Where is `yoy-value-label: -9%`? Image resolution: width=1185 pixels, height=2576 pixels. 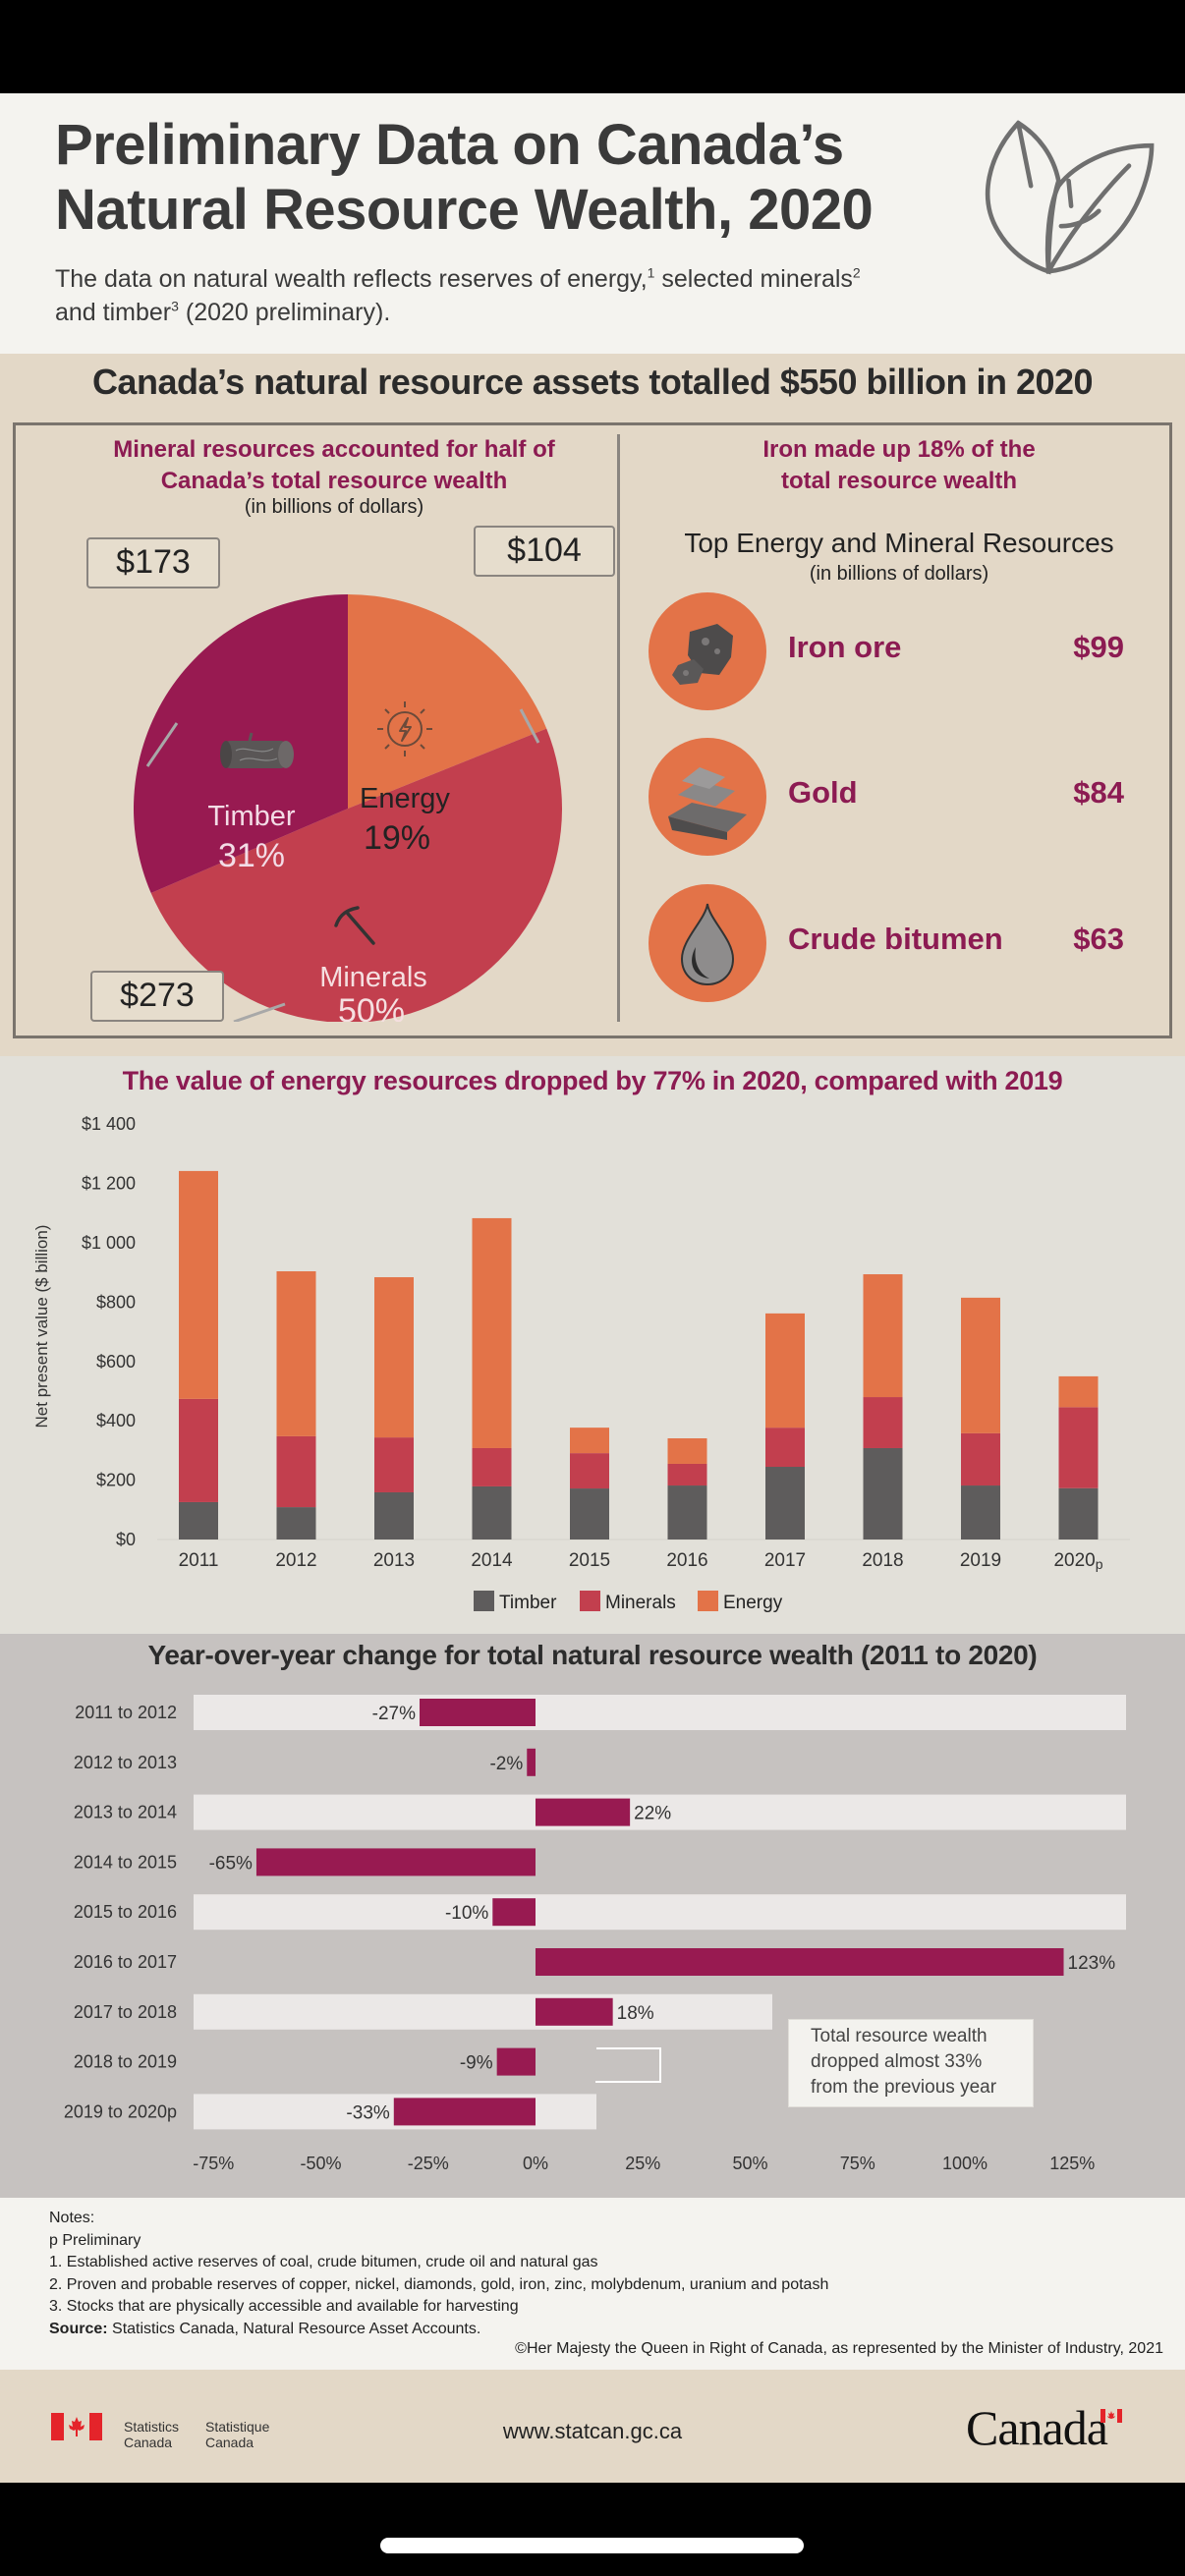 yoy-value-label: -9% is located at coordinates (477, 2063).